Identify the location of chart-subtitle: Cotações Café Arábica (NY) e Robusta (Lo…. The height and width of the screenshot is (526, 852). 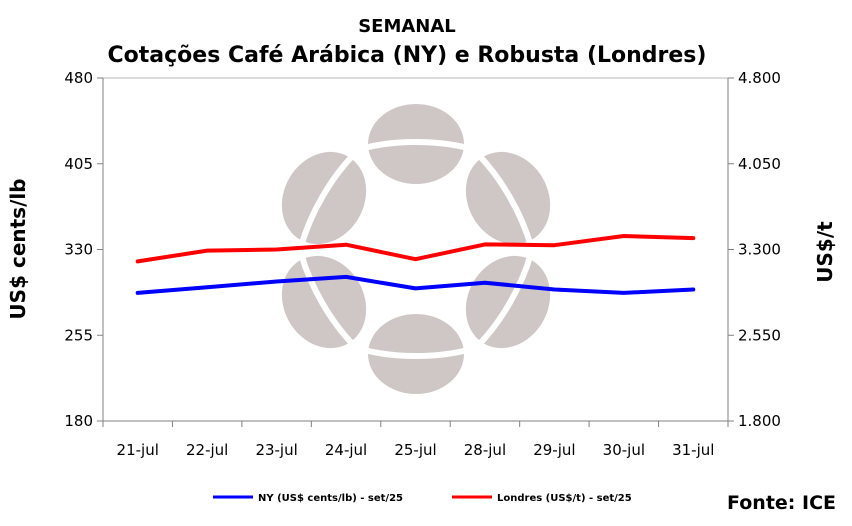
(407, 55).